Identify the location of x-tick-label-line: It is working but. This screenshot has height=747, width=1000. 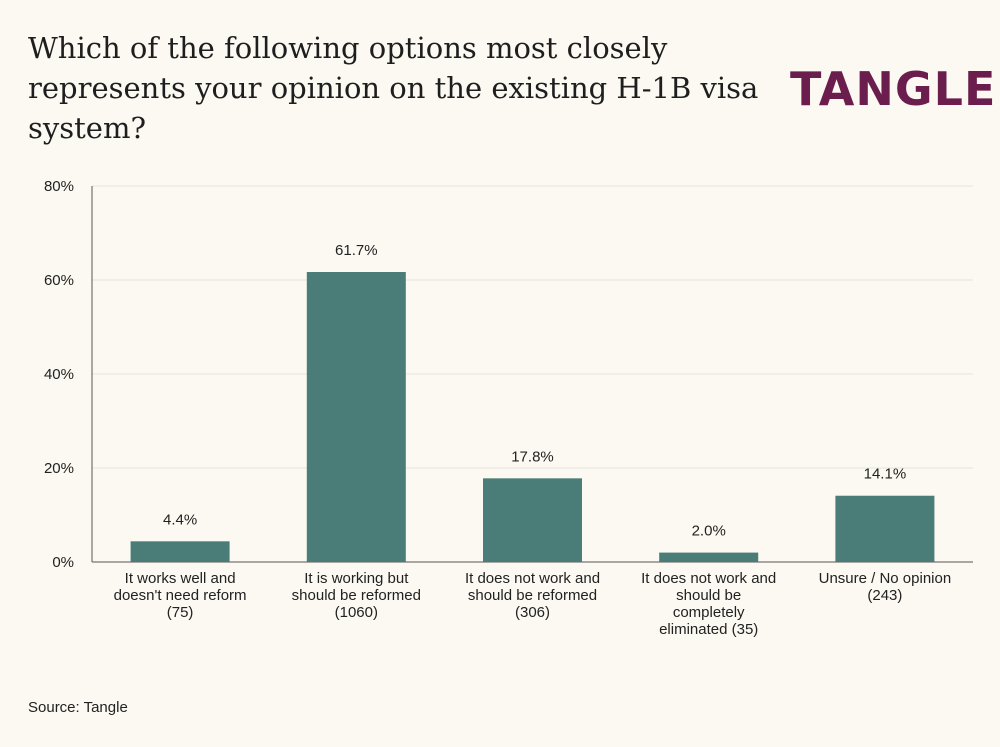
(356, 578).